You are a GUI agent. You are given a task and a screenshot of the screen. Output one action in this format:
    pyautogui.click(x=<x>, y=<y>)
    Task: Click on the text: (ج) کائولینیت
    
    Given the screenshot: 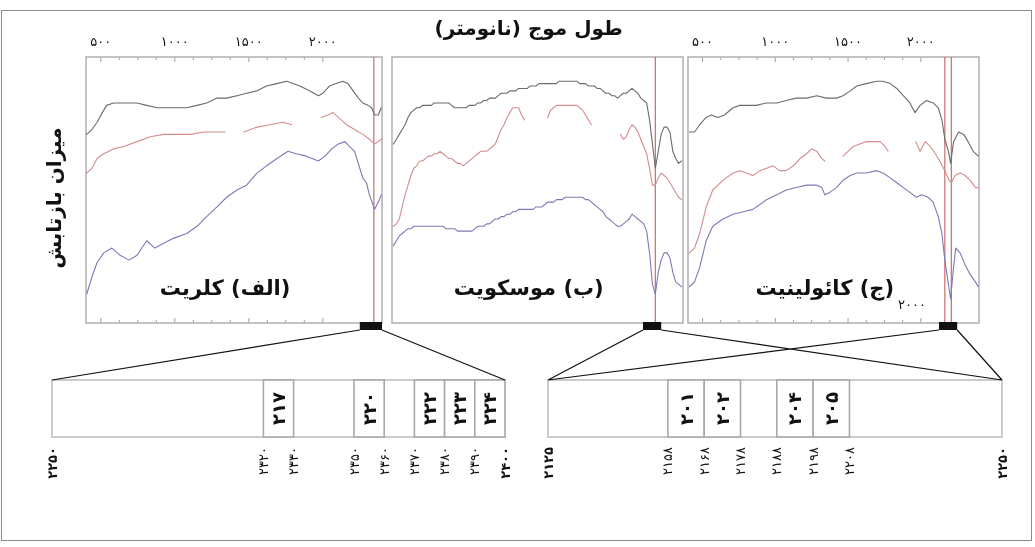 What is the action you would take?
    pyautogui.click(x=825, y=289)
    